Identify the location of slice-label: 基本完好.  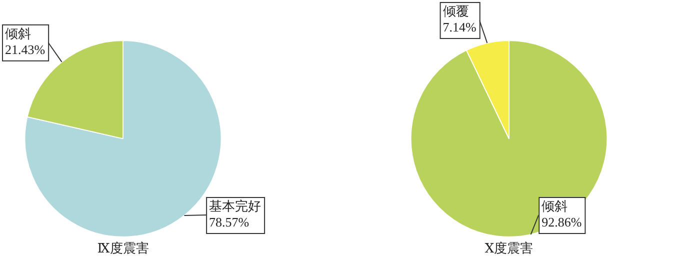
(235, 206).